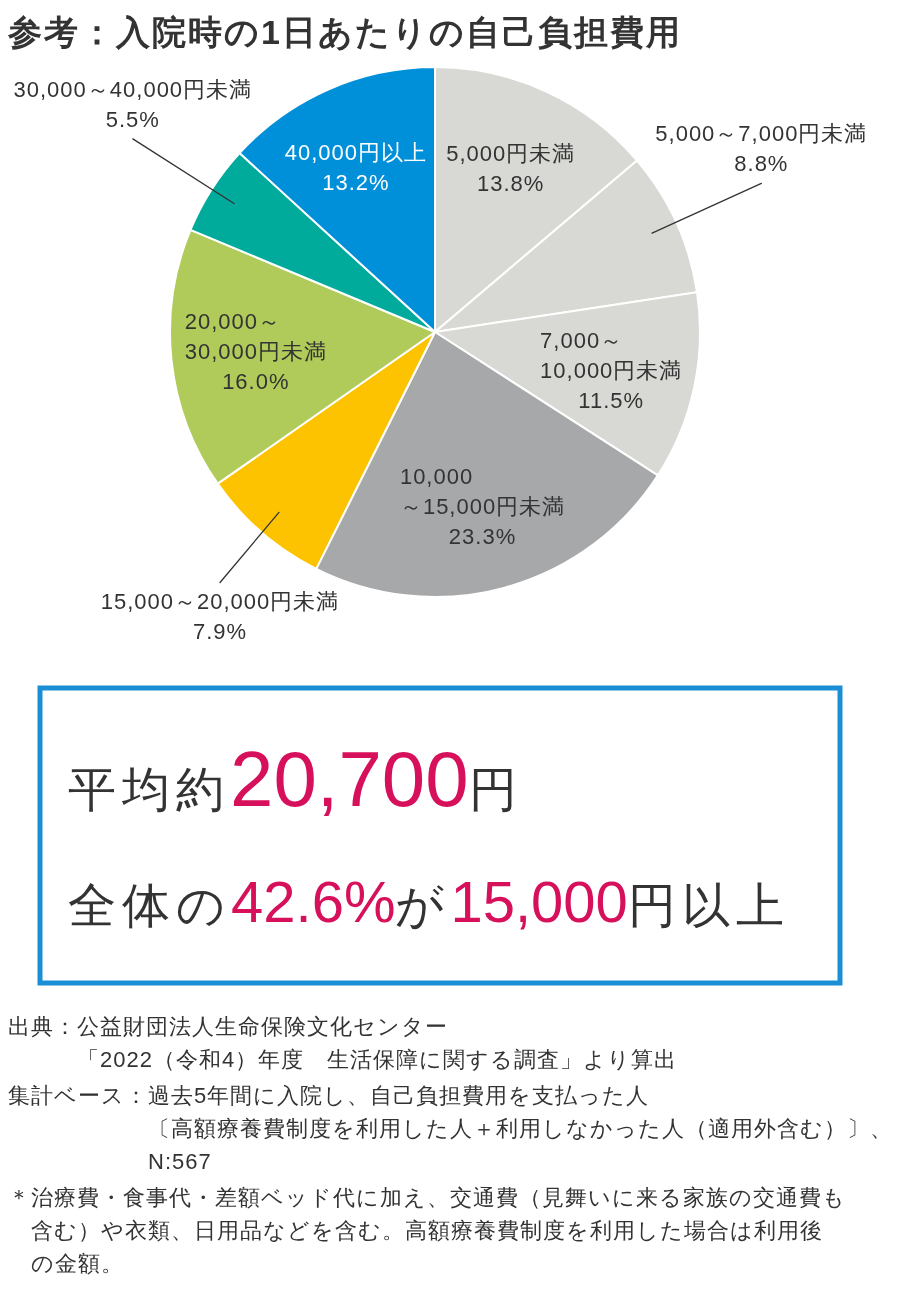  What do you see at coordinates (429, 901) in the screenshot?
I see `text: 全体の42.6%が15,000円以上` at bounding box center [429, 901].